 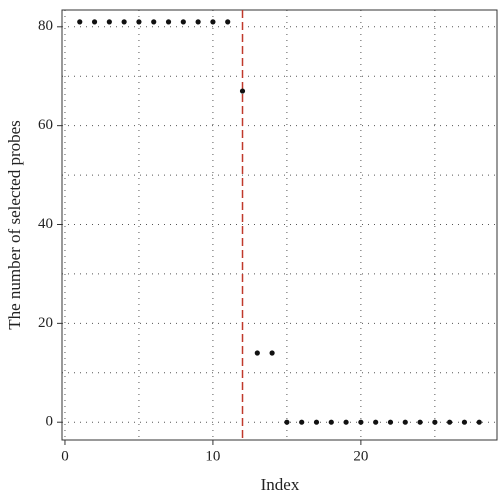 I want to click on y-tick-label: 60, so click(x=45, y=125).